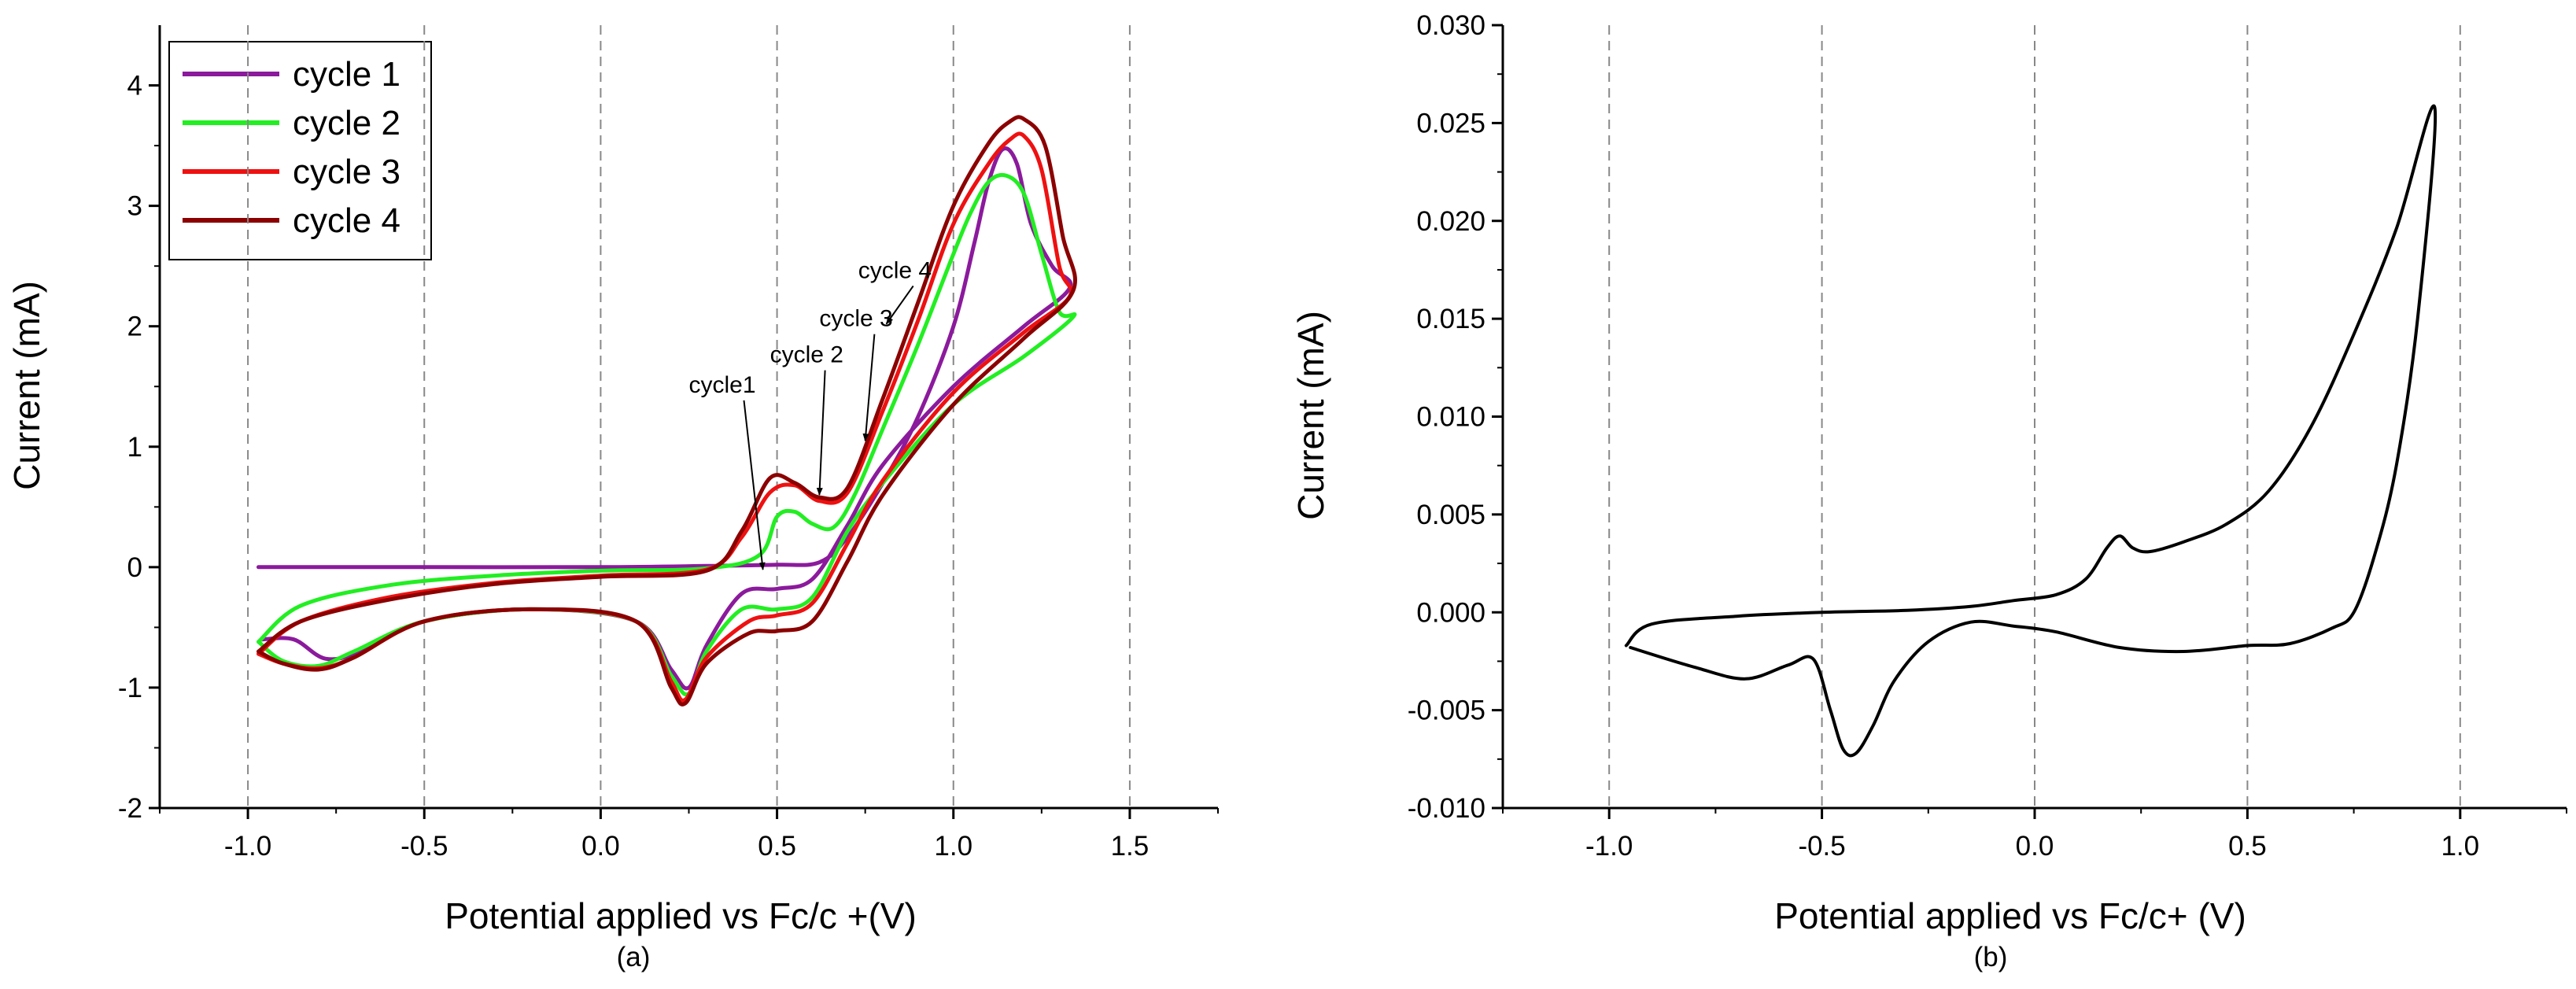 This screenshot has width=2576, height=989. I want to click on panel-a-y-tick-label: 2, so click(134, 327).